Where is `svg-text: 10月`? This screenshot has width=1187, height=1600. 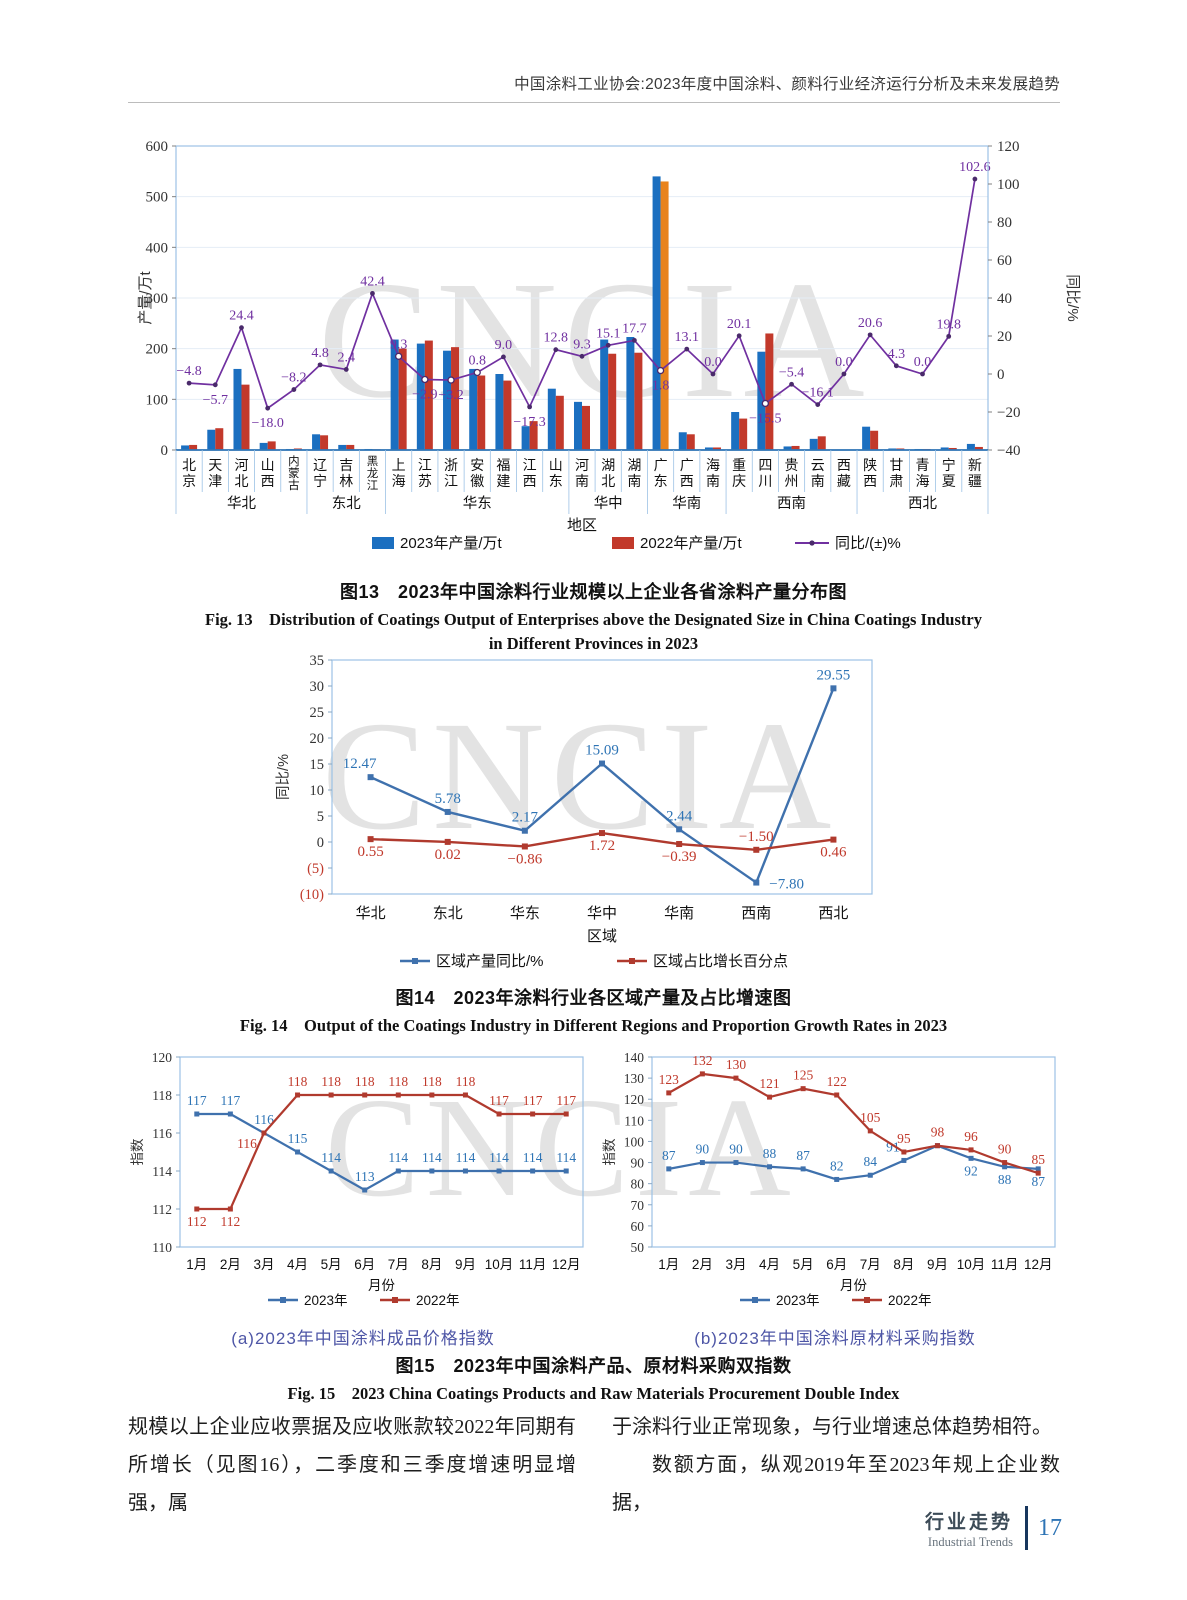
svg-text: 10月 is located at coordinates (499, 1264).